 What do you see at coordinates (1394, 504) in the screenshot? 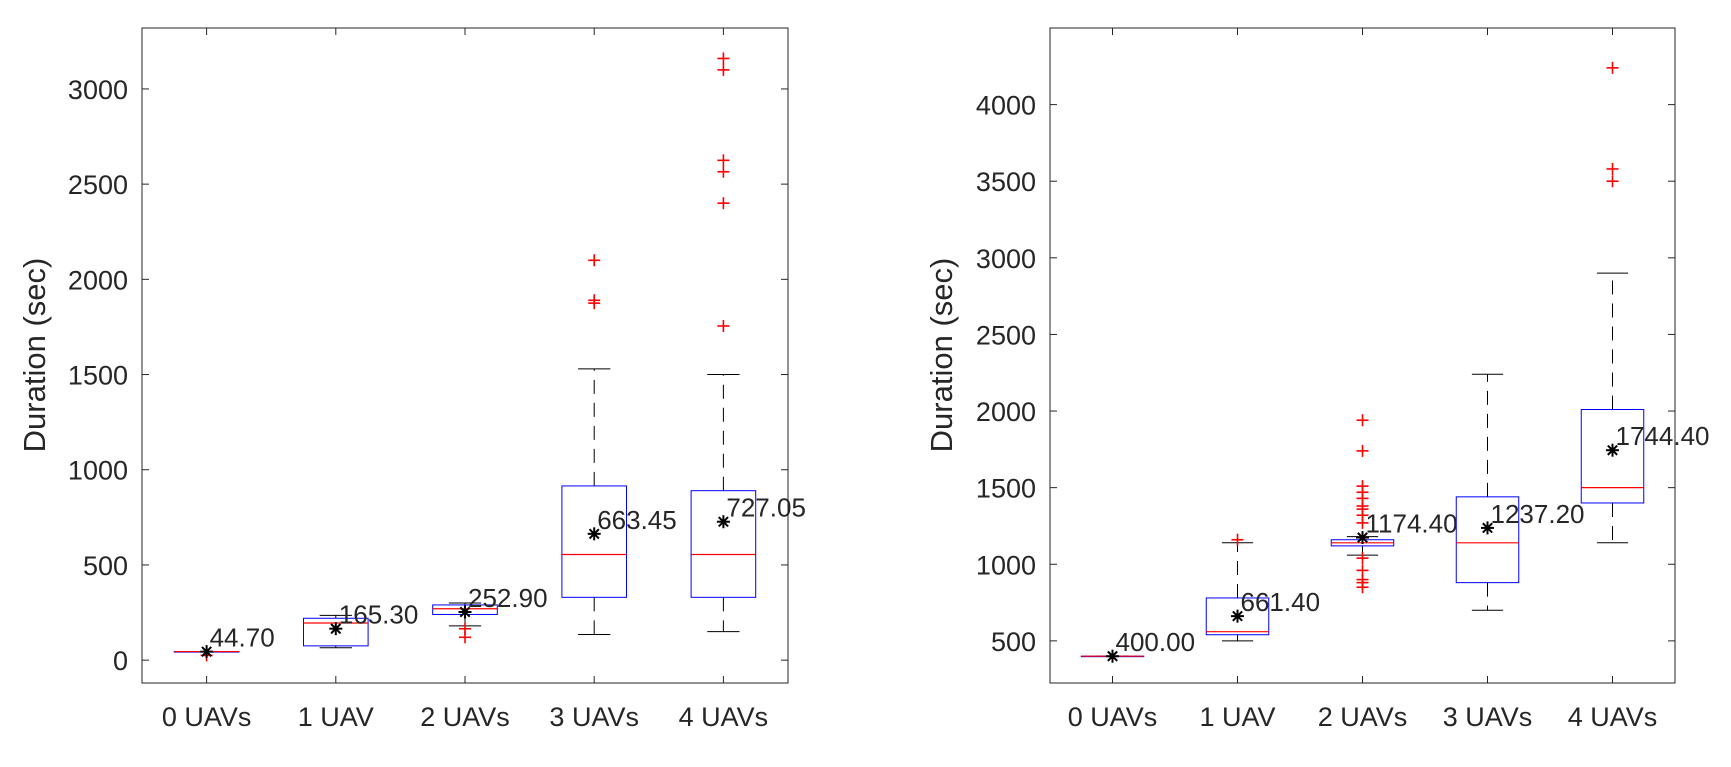
I see `box-group: 1174.40` at bounding box center [1394, 504].